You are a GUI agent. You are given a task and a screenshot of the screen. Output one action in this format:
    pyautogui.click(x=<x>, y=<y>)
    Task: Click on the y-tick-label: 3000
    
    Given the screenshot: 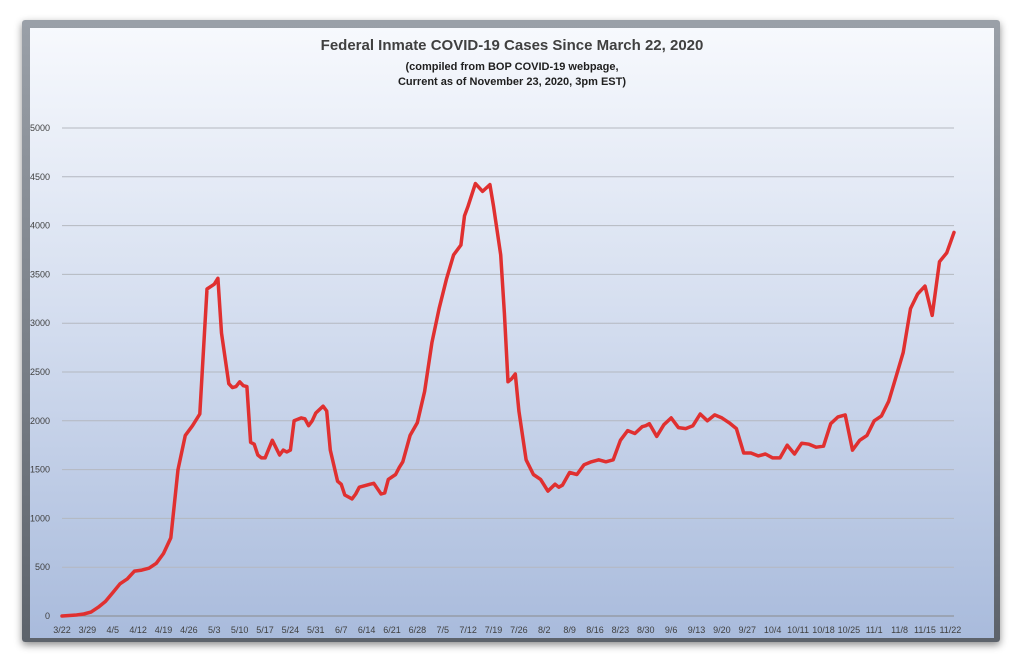 What is the action you would take?
    pyautogui.click(x=40, y=323)
    